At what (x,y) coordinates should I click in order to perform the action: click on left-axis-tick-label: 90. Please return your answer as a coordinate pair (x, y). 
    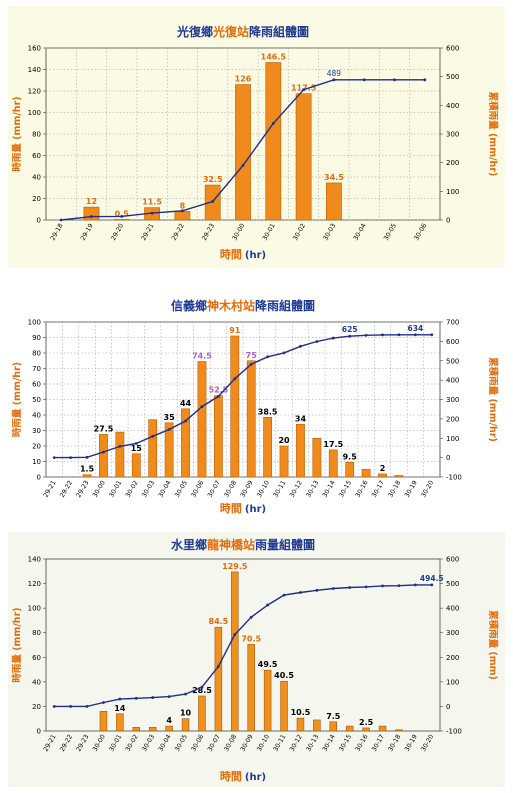
    Looking at the image, I should click on (36, 338).